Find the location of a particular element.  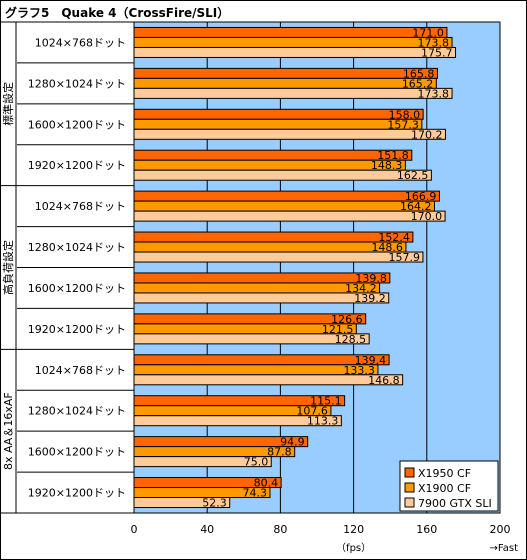

x-axis-label: （fps） is located at coordinates (353, 548).